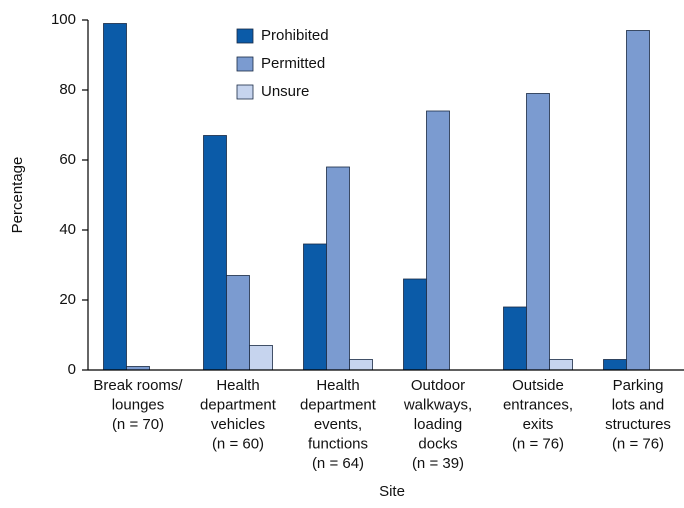 The image size is (684, 508). I want to click on x-tick-label-line: loading, so click(438, 424).